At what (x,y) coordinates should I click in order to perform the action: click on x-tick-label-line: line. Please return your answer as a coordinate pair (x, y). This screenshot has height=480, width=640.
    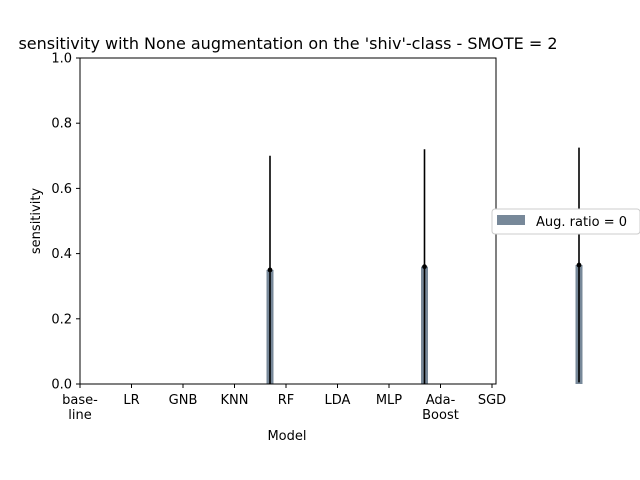
    Looking at the image, I should click on (79, 415).